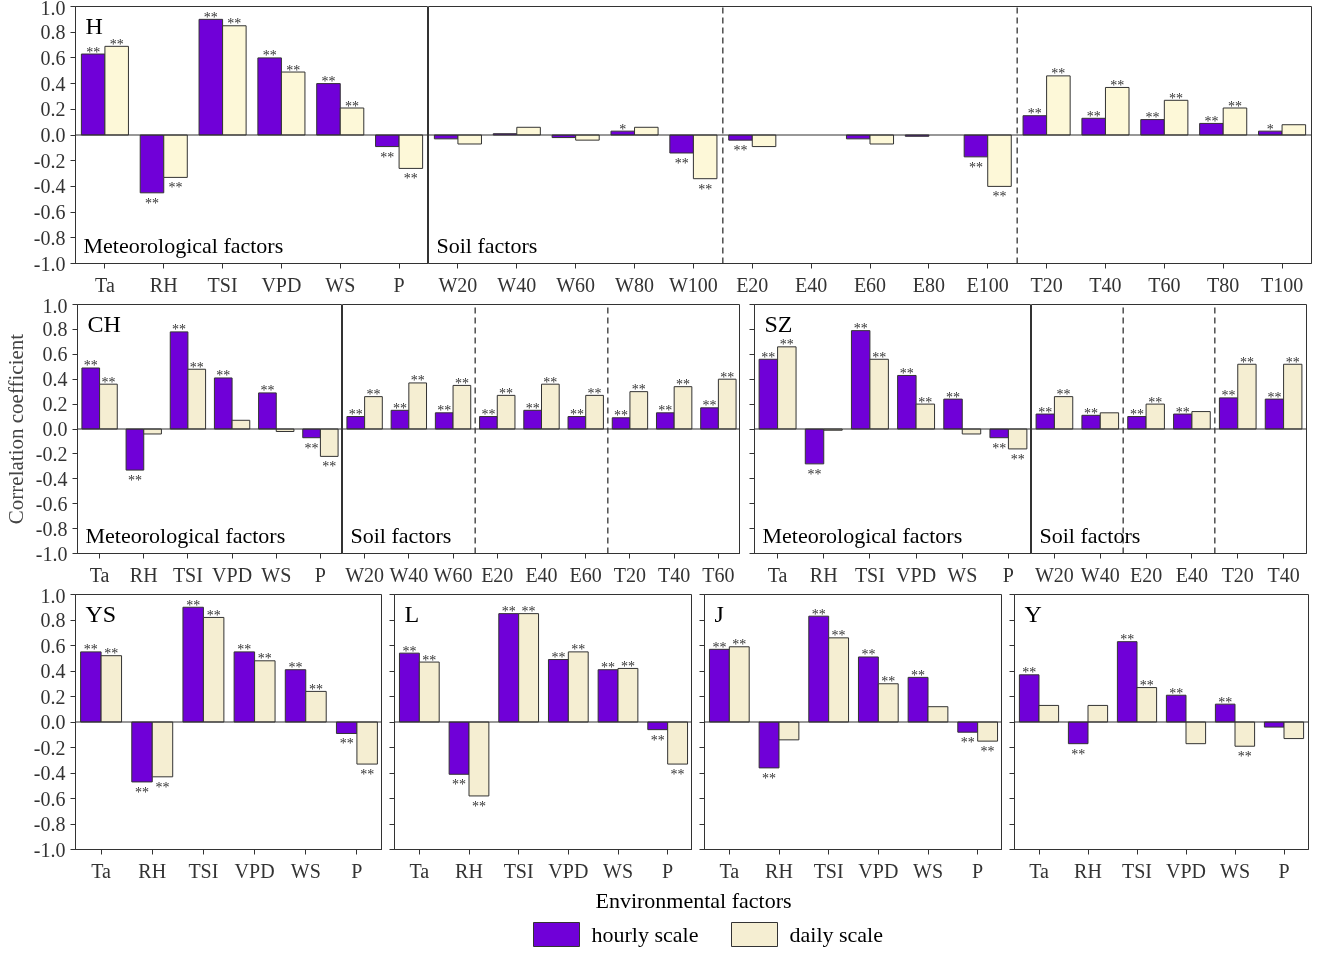 The width and height of the screenshot is (1320, 963). Describe the element at coordinates (51, 453) in the screenshot. I see `y-tick-label: -0.2` at that location.